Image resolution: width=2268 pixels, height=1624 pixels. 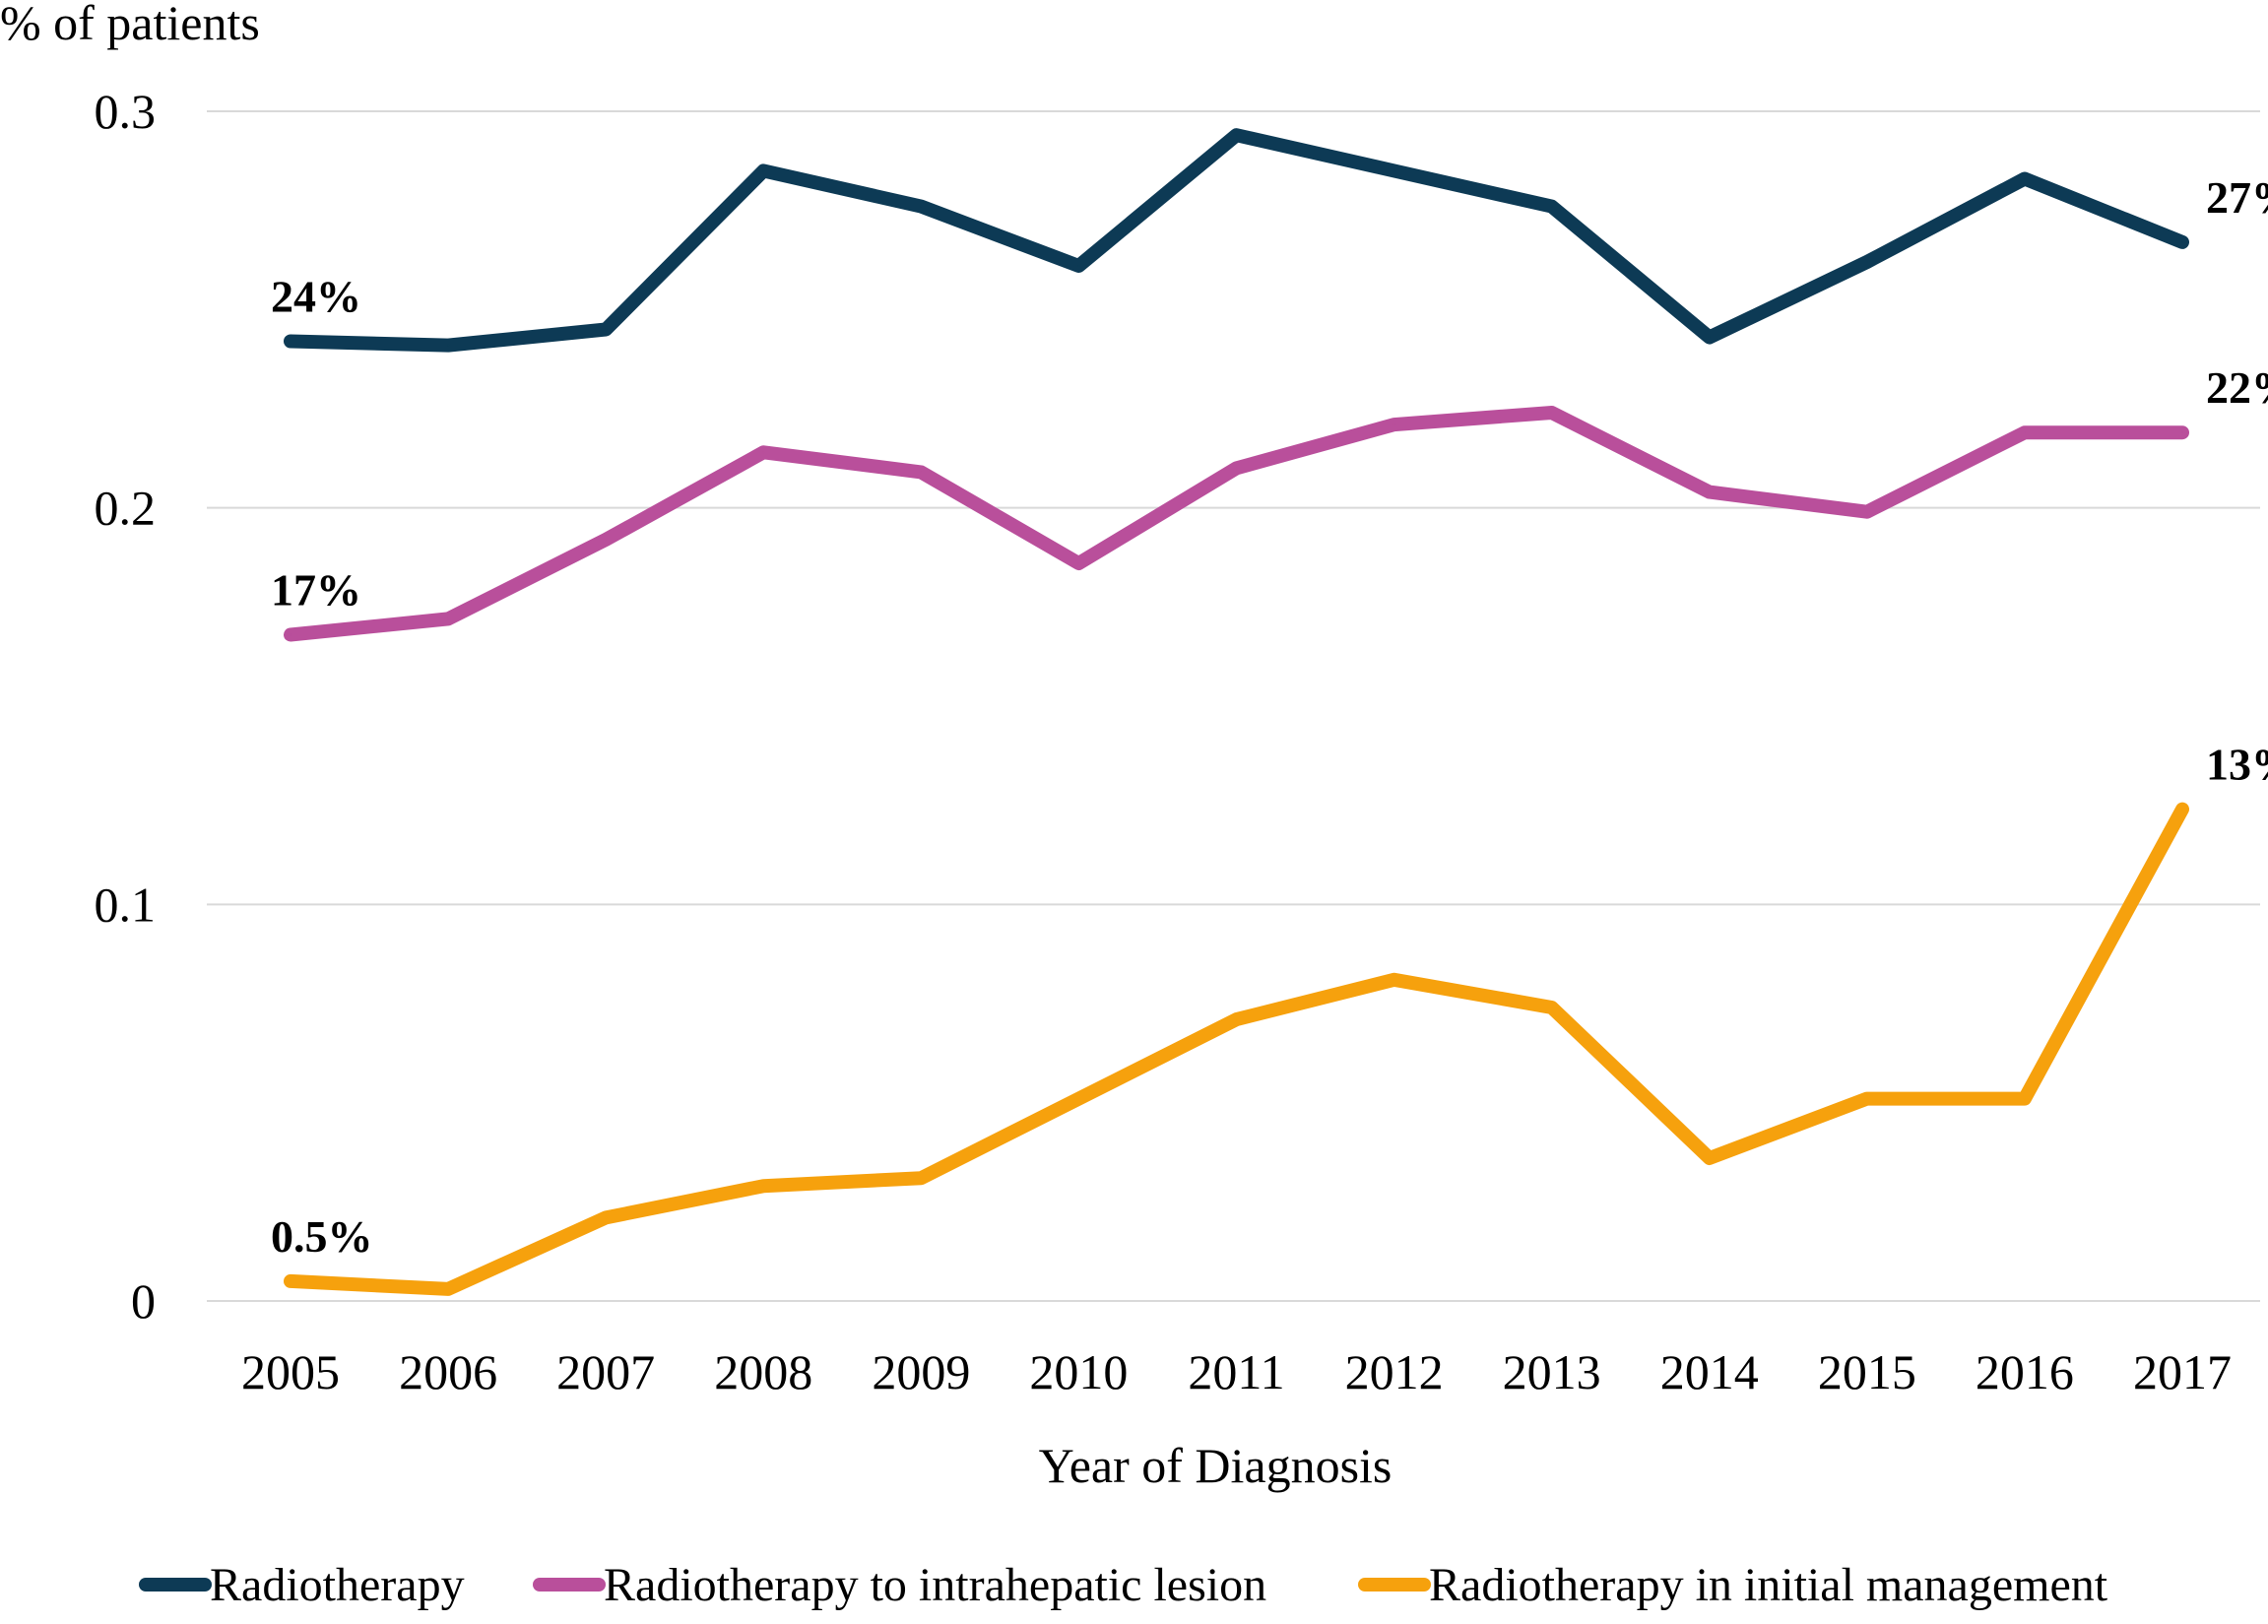 I want to click on x-tick-label: 2012, so click(x=1395, y=1372).